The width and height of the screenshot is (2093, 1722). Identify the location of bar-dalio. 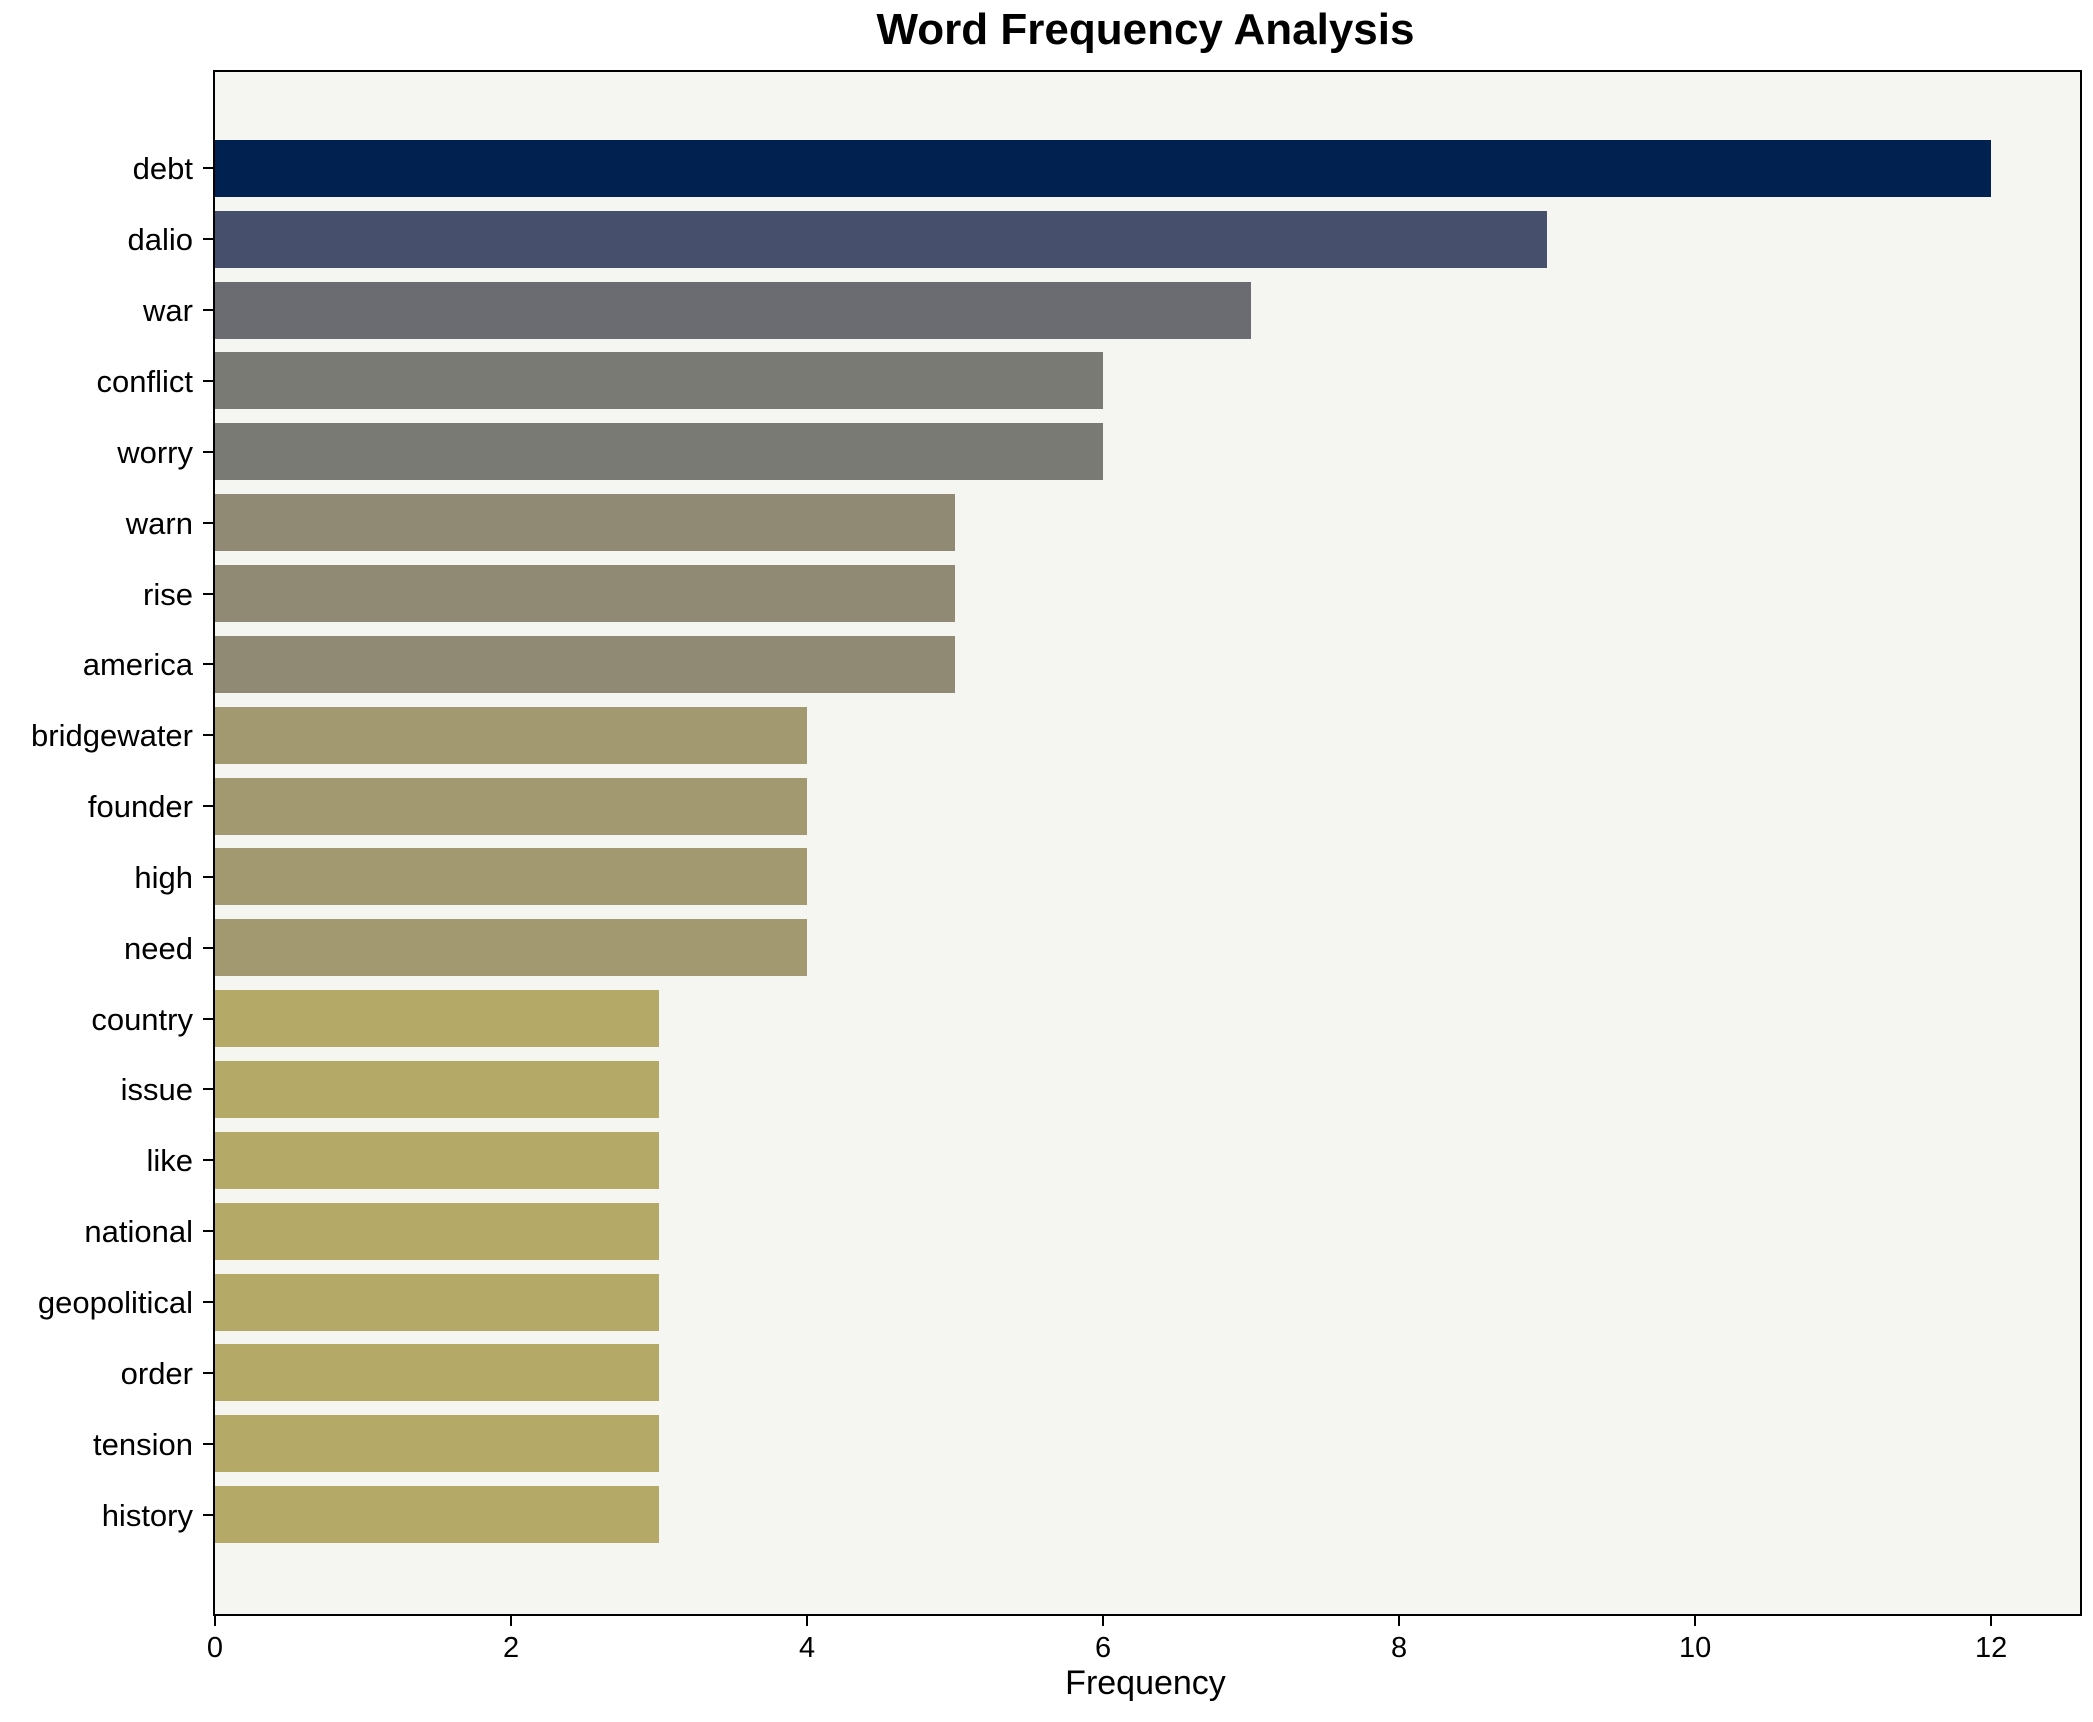
(881, 239).